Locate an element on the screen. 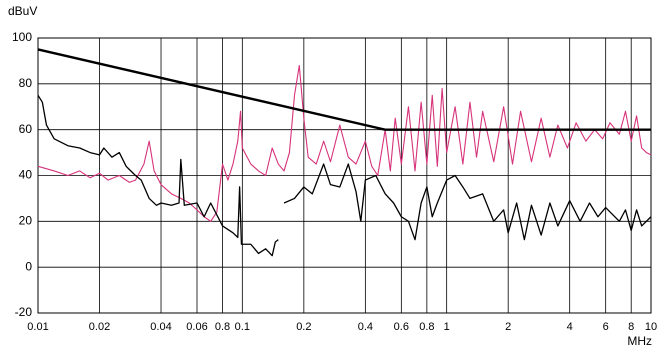 The height and width of the screenshot is (350, 657). y-tick-label: 60 is located at coordinates (26, 129).